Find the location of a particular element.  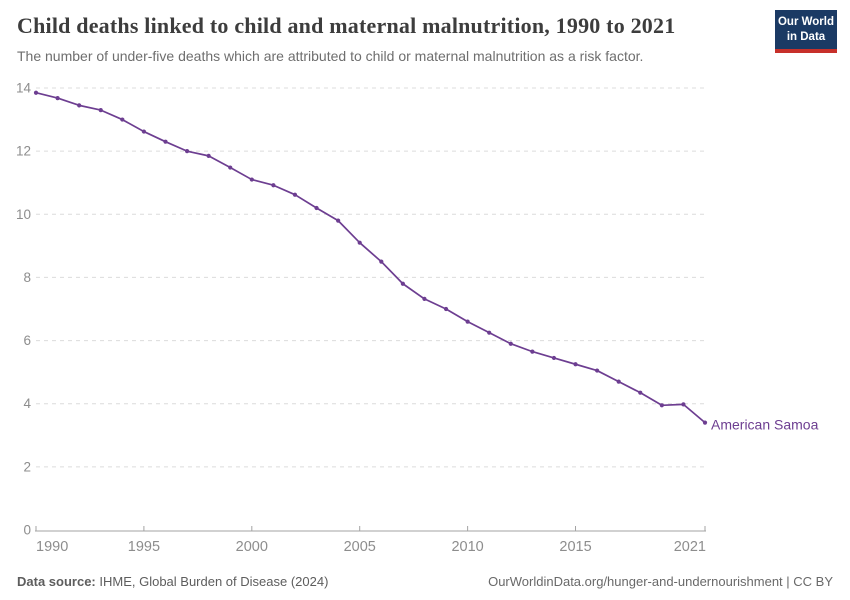

y-axis-label-4: 4 is located at coordinates (27, 403).